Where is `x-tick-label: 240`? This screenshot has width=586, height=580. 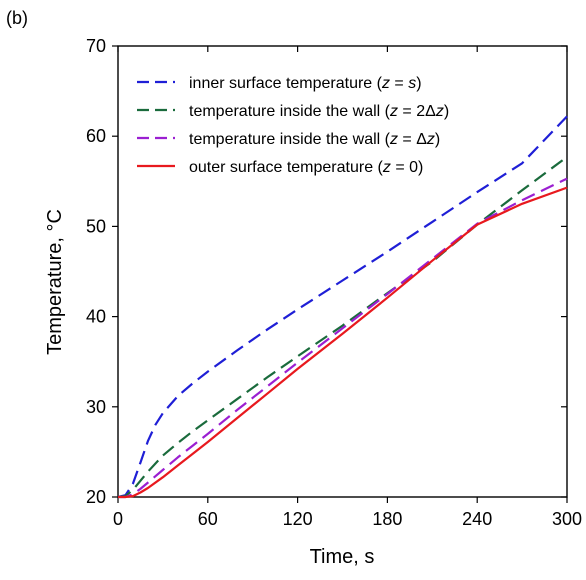
x-tick-label: 240 is located at coordinates (477, 519).